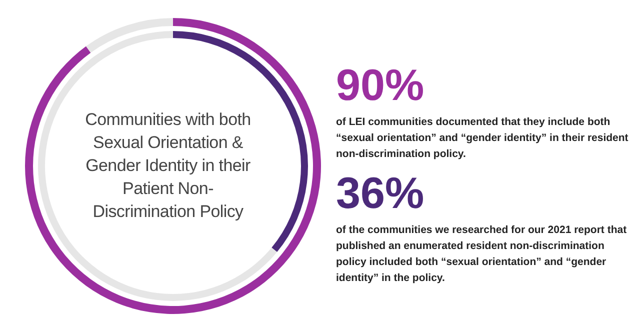  What do you see at coordinates (381, 85) in the screenshot?
I see `data-label: 90%` at bounding box center [381, 85].